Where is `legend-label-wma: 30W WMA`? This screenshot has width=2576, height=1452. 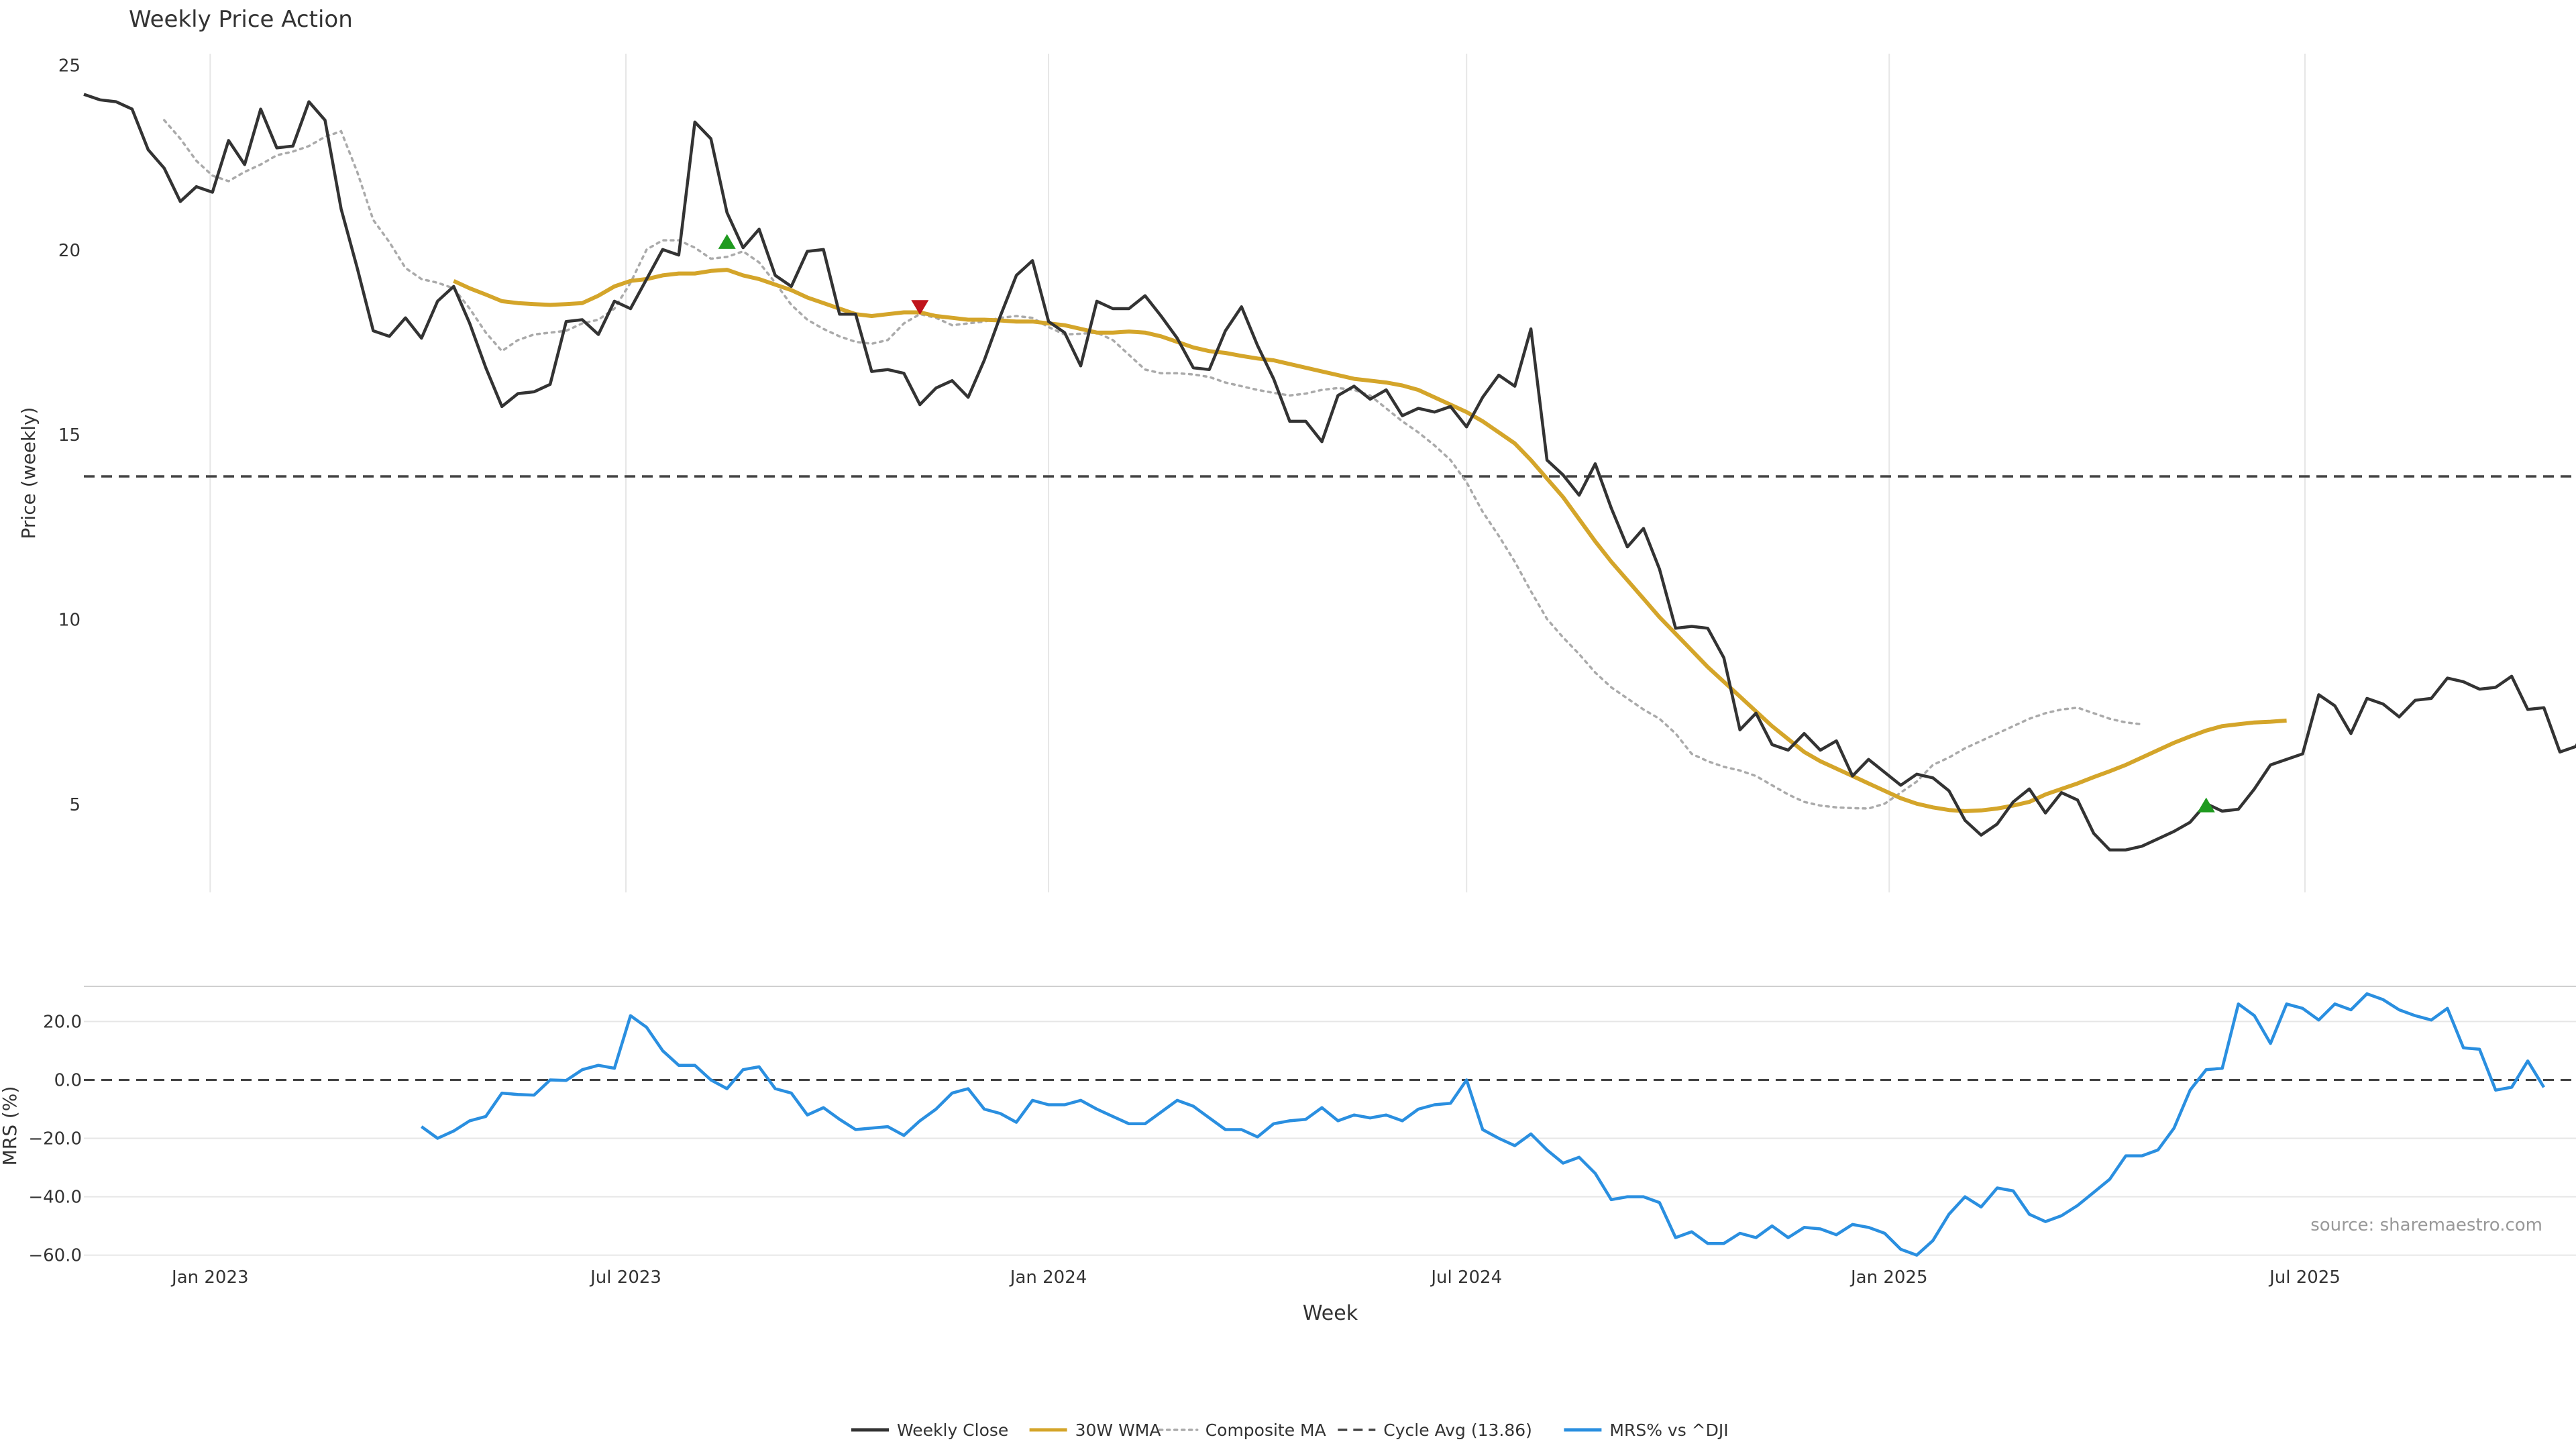
legend-label-wma: 30W WMA is located at coordinates (1118, 1430).